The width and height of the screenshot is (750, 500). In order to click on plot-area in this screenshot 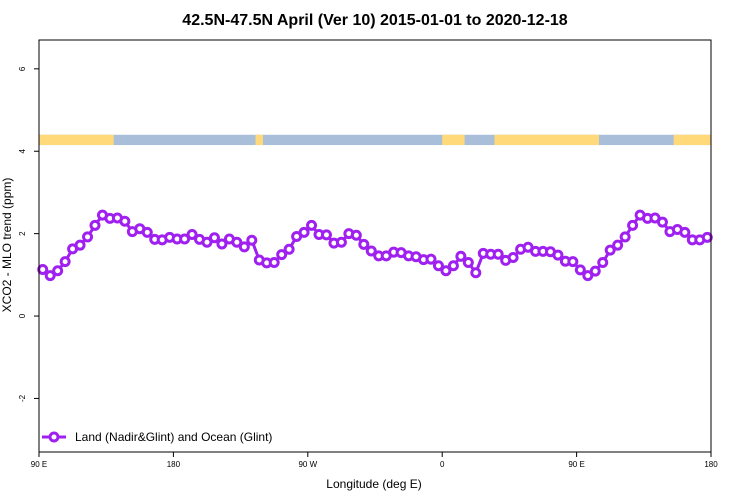, I will do `click(375, 245)`.